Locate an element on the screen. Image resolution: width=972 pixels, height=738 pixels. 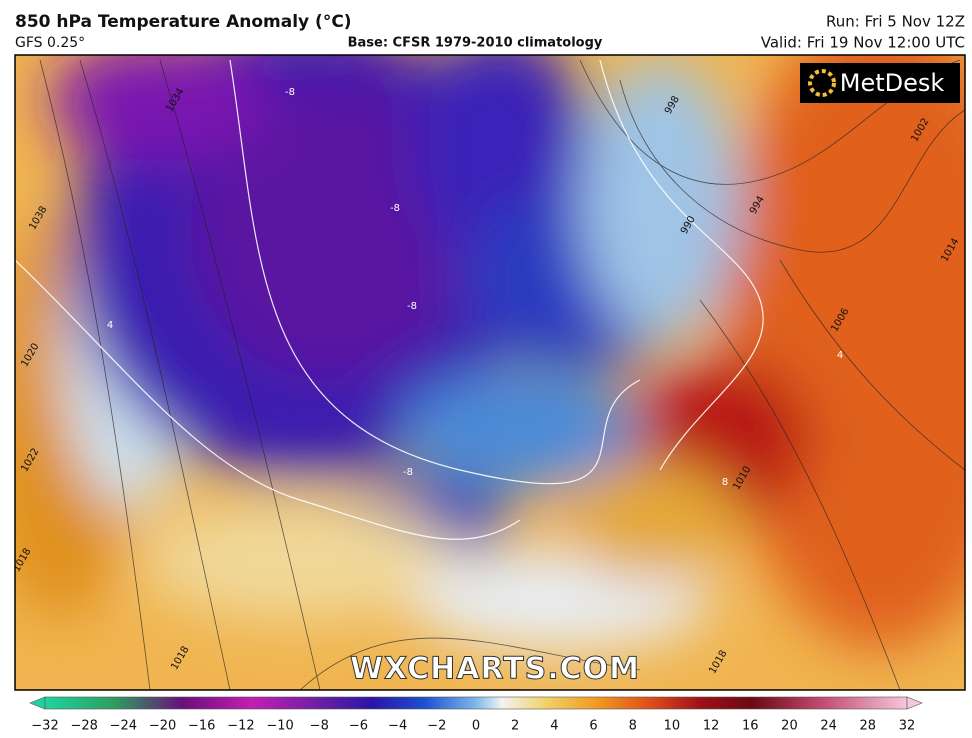
base-note: Base: CFSR 1979-2010 climatology is located at coordinates (475, 43).